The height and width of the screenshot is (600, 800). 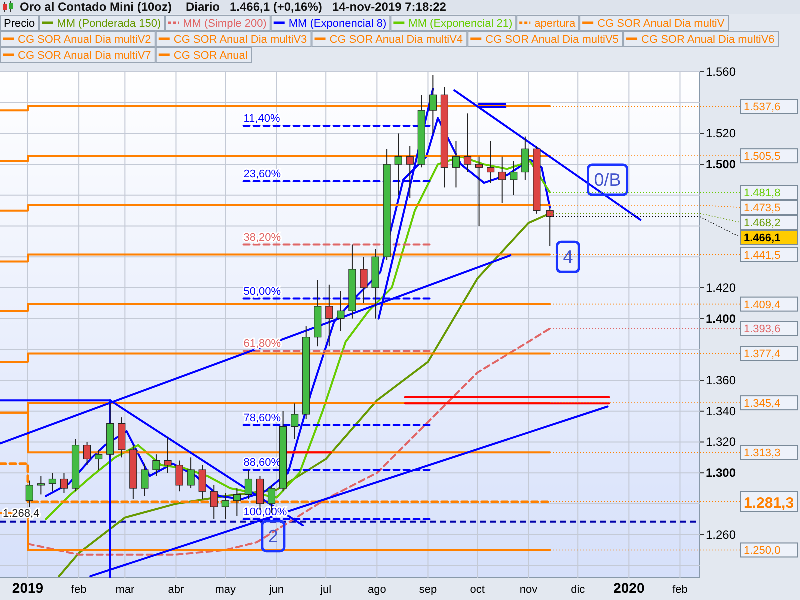 I want to click on x-tick-label: ago, so click(x=377, y=590).